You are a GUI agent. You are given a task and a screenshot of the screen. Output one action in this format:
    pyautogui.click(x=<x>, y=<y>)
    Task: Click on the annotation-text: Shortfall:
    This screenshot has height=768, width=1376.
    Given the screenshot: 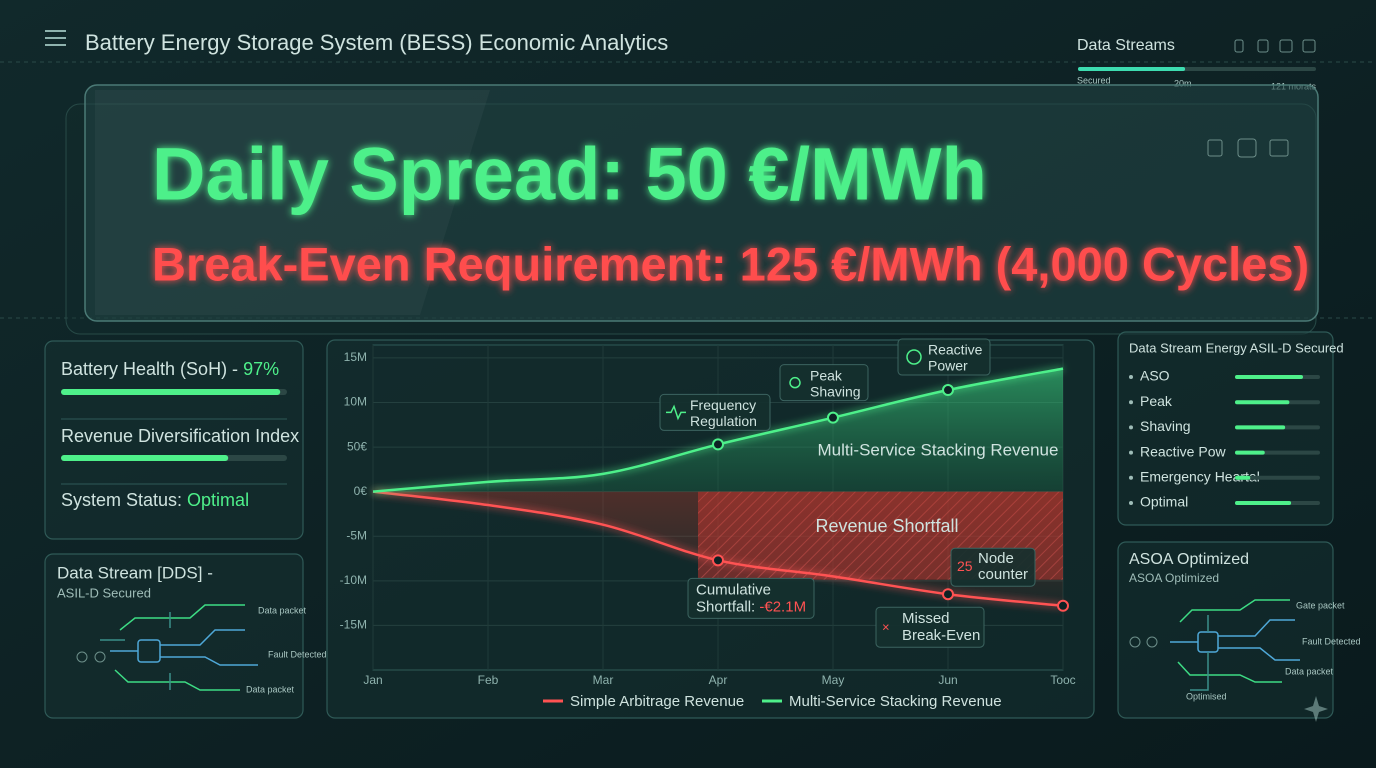 What is the action you would take?
    pyautogui.click(x=727, y=606)
    